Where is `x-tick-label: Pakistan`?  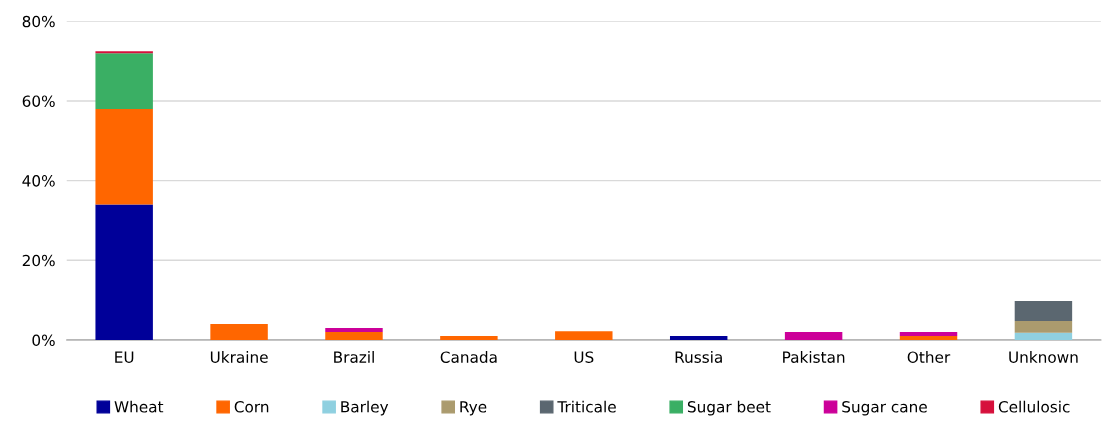 x-tick-label: Pakistan is located at coordinates (814, 357).